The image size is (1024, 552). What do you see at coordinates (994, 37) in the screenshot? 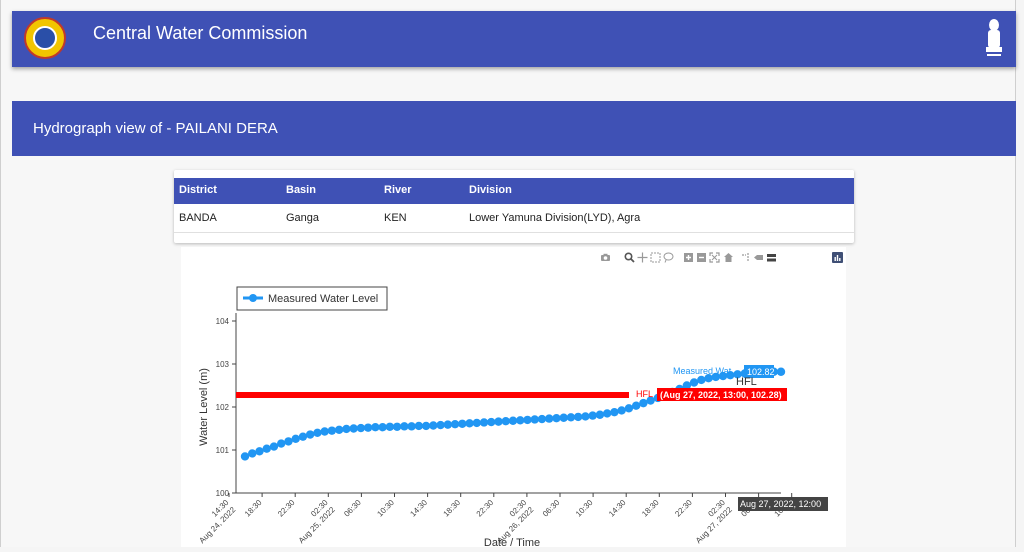
I see `national-emblem-icon` at bounding box center [994, 37].